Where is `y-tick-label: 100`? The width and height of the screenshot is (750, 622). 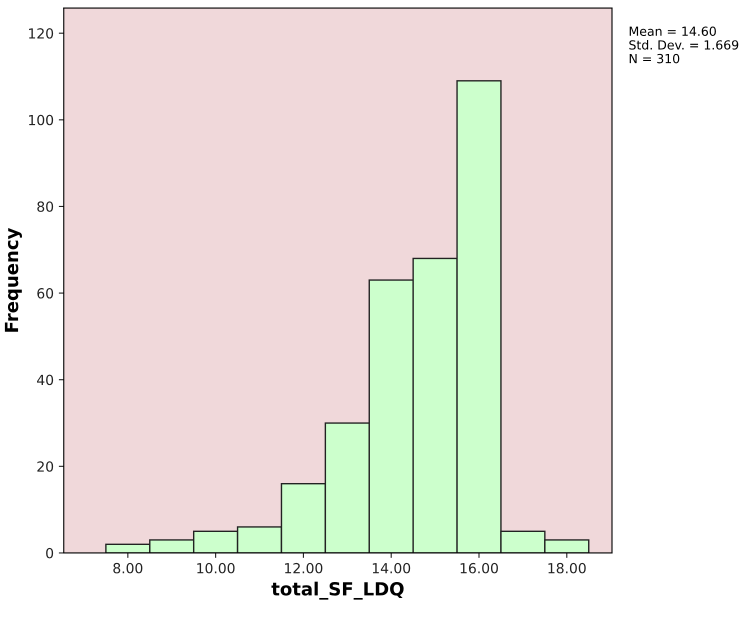 y-tick-label: 100 is located at coordinates (41, 120).